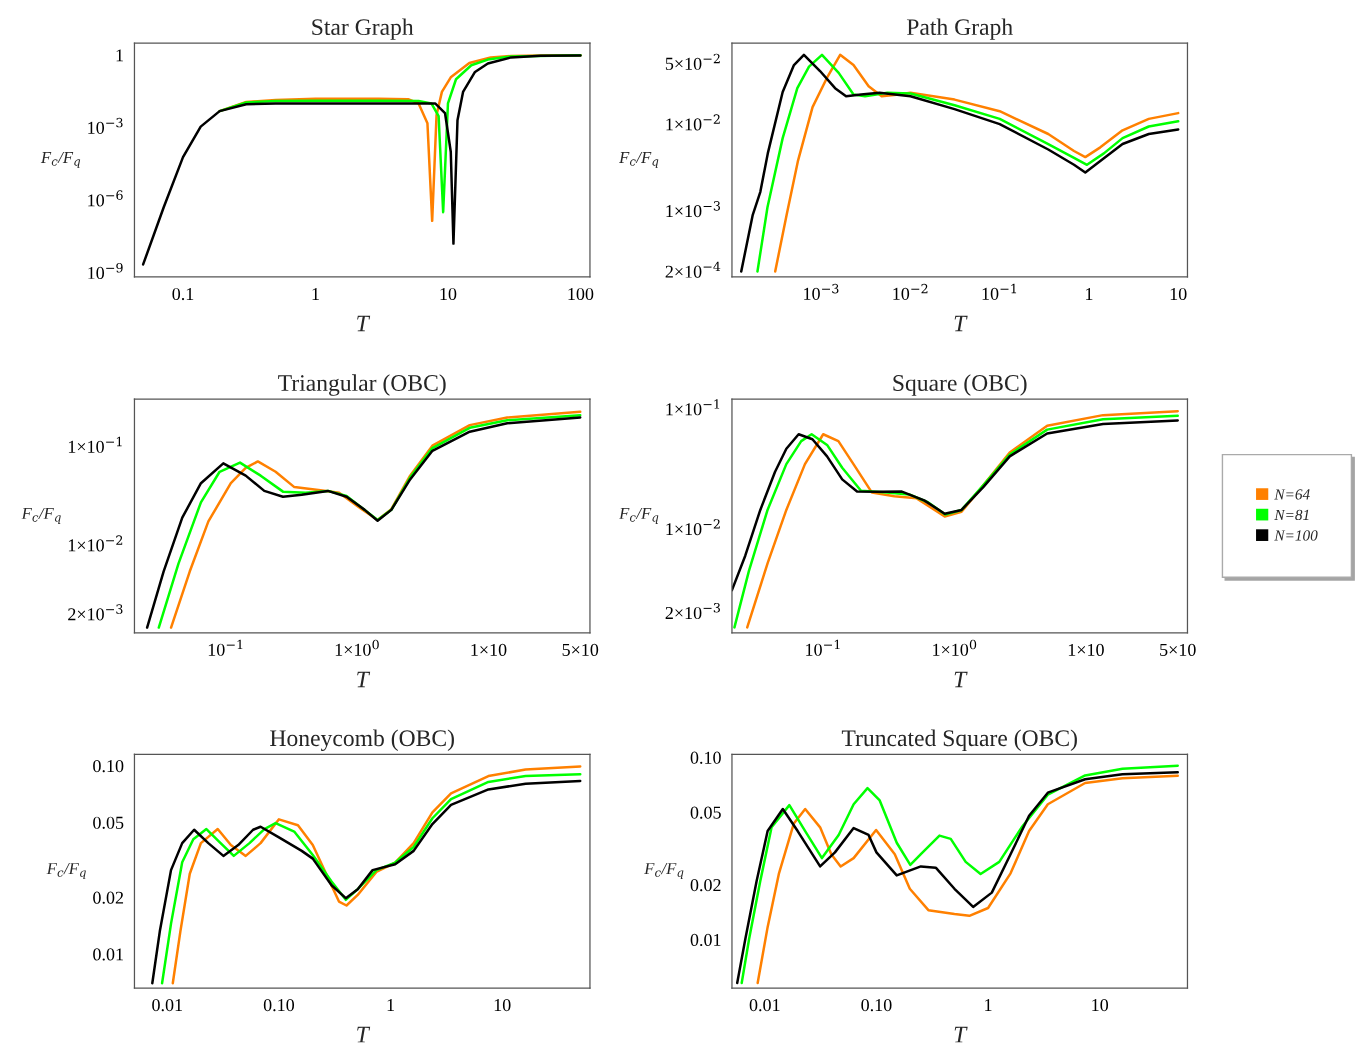 This screenshot has width=1372, height=1053. What do you see at coordinates (105, 271) in the screenshot?
I see `y-tick-label: 10$^{−9}$` at bounding box center [105, 271].